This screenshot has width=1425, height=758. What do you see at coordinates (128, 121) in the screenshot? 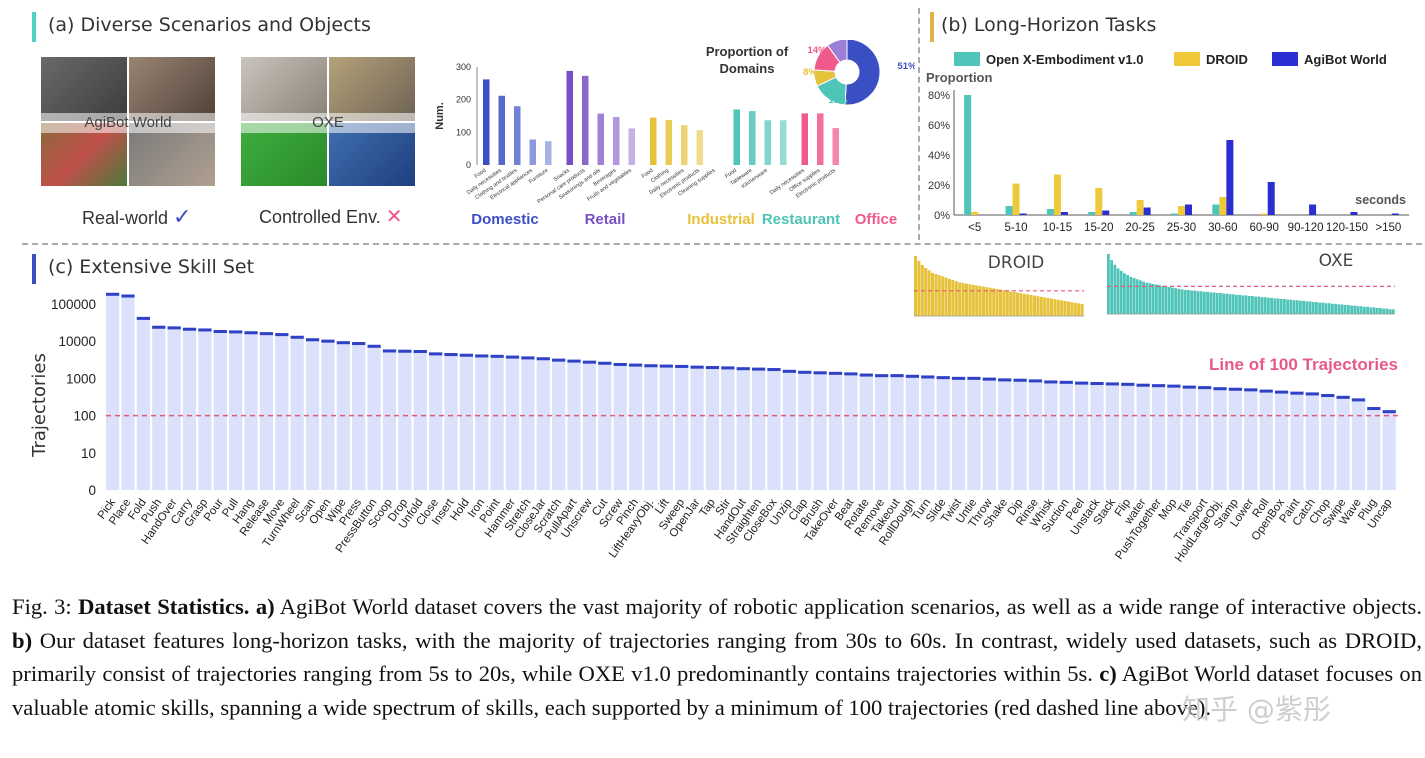
I see `agibot-photo-collage: AgiBot World` at bounding box center [128, 121].